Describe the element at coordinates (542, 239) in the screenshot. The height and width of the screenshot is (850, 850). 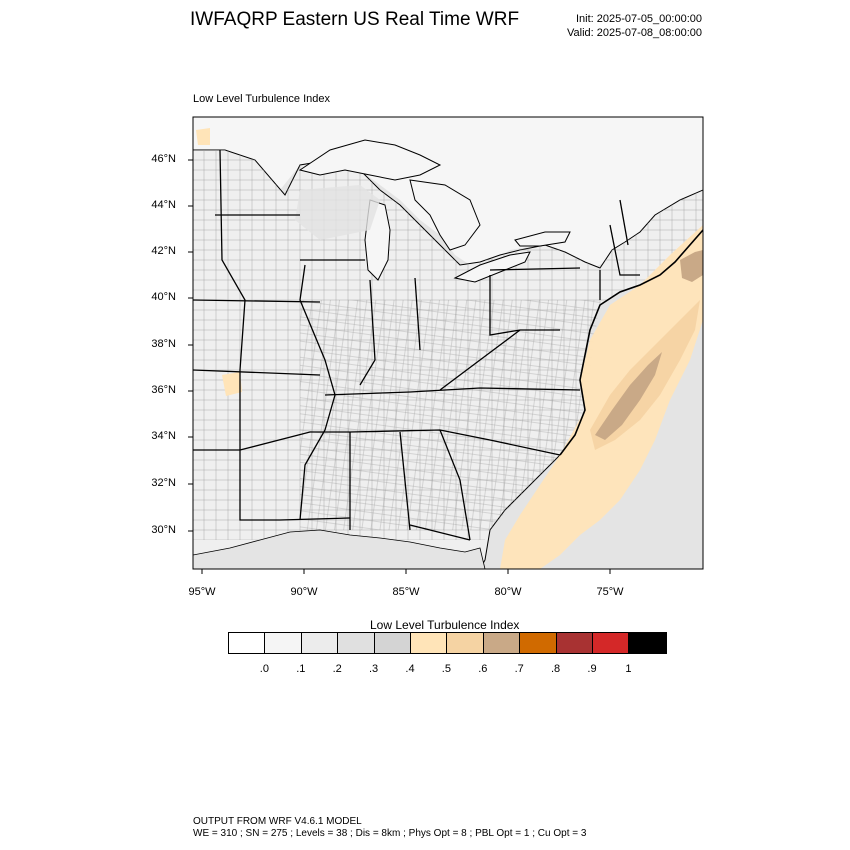
I see `lake-ontario` at that location.